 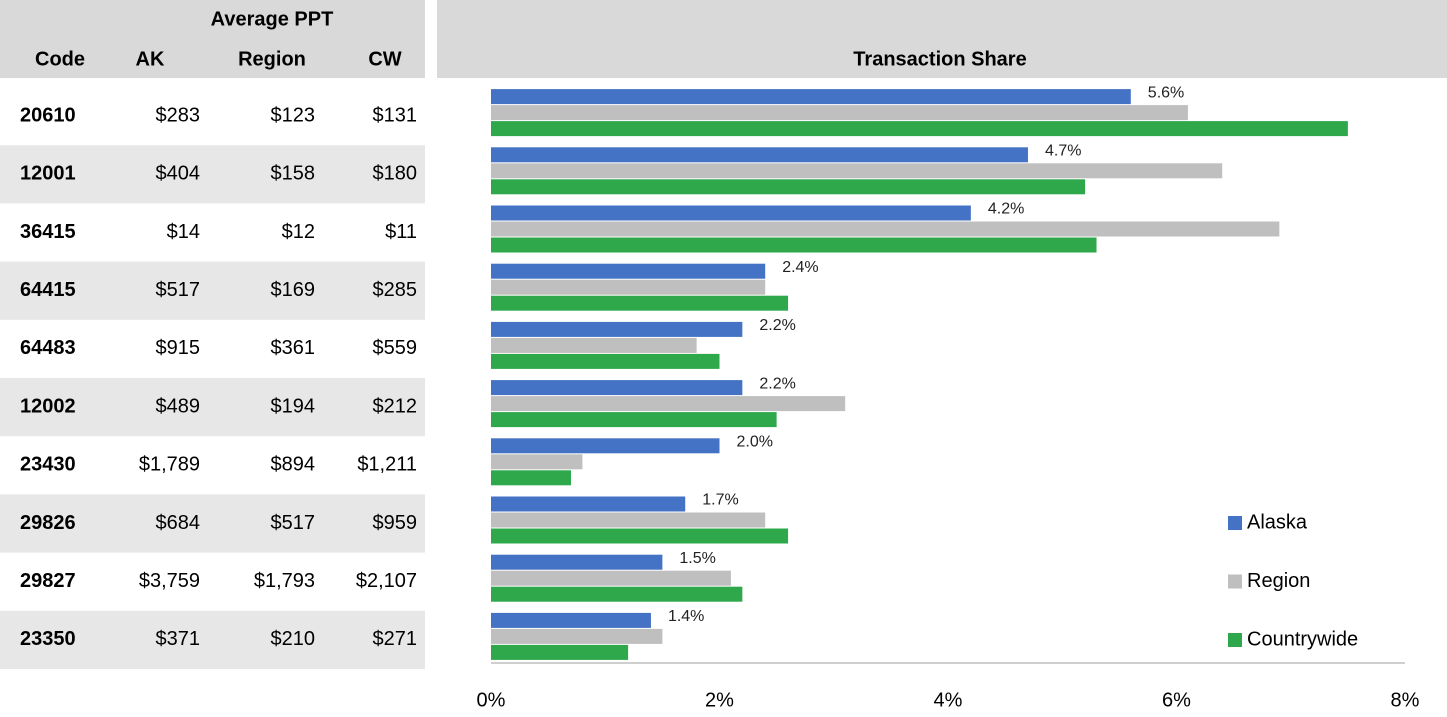 I want to click on data-label: 5.6%, so click(x=1166, y=92).